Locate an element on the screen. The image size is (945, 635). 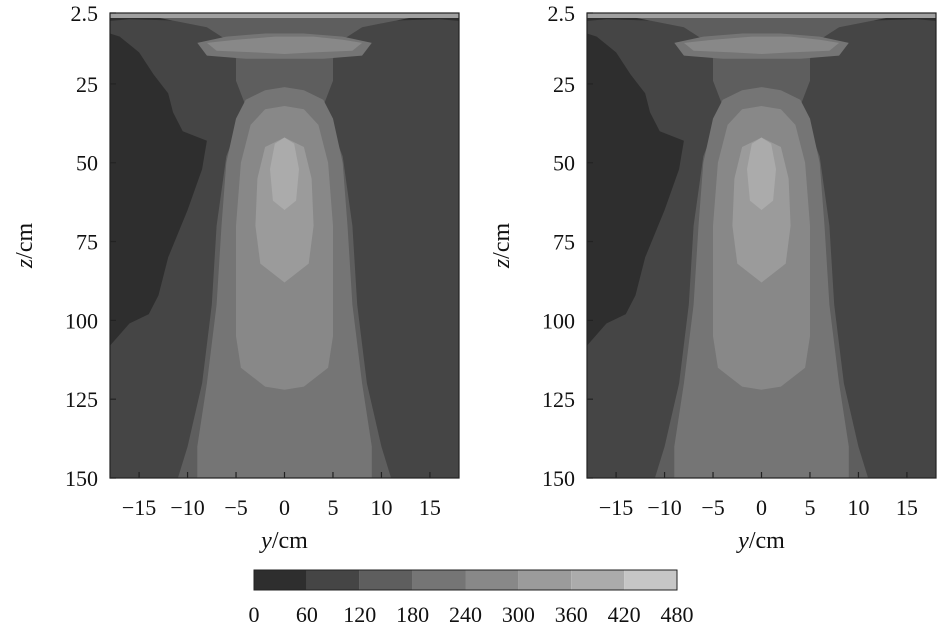
colorbar-tick-label: 360 is located at coordinates (571, 614).